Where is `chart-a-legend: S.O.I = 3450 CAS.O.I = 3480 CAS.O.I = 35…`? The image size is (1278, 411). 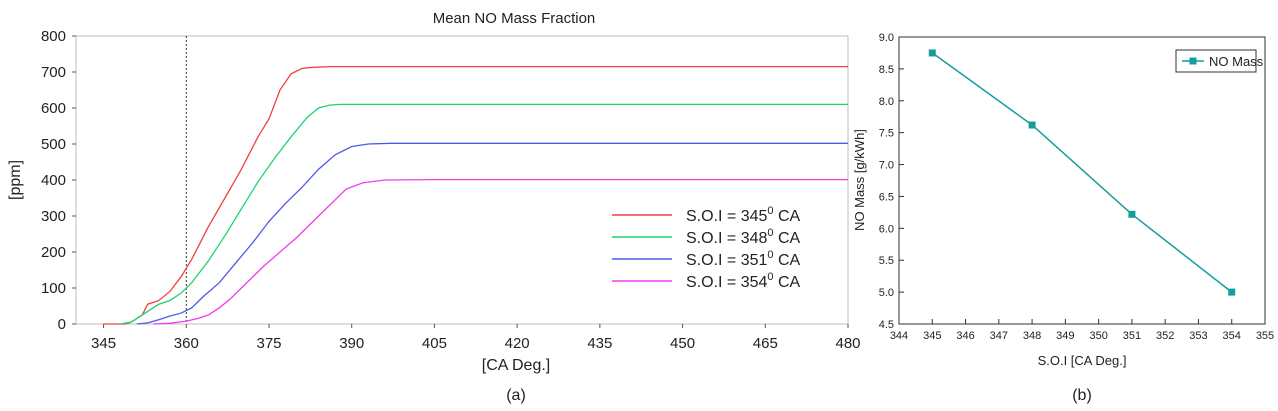 chart-a-legend: S.O.I = 3450 CAS.O.I = 3480 CAS.O.I = 35… is located at coordinates (706, 248).